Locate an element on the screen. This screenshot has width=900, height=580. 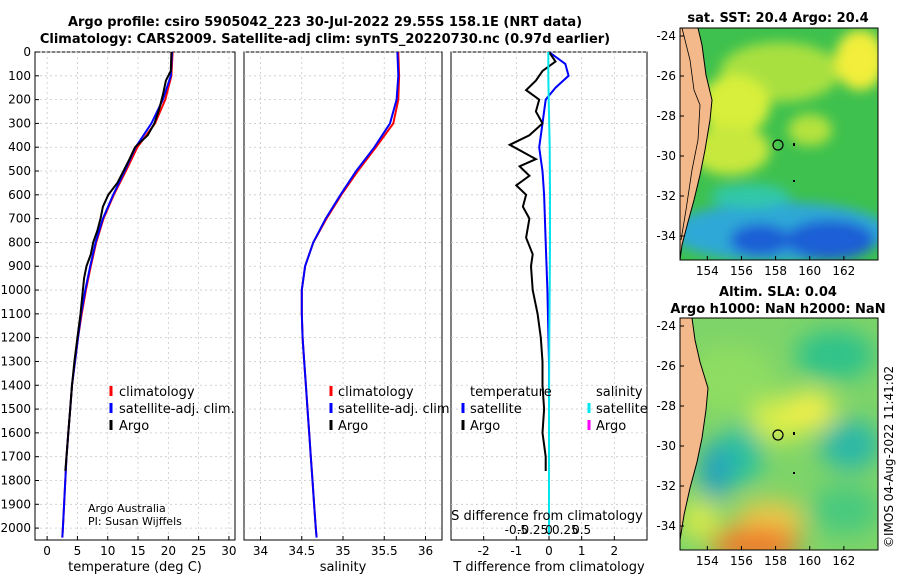
x-tick-label: 15 is located at coordinates (137, 551).